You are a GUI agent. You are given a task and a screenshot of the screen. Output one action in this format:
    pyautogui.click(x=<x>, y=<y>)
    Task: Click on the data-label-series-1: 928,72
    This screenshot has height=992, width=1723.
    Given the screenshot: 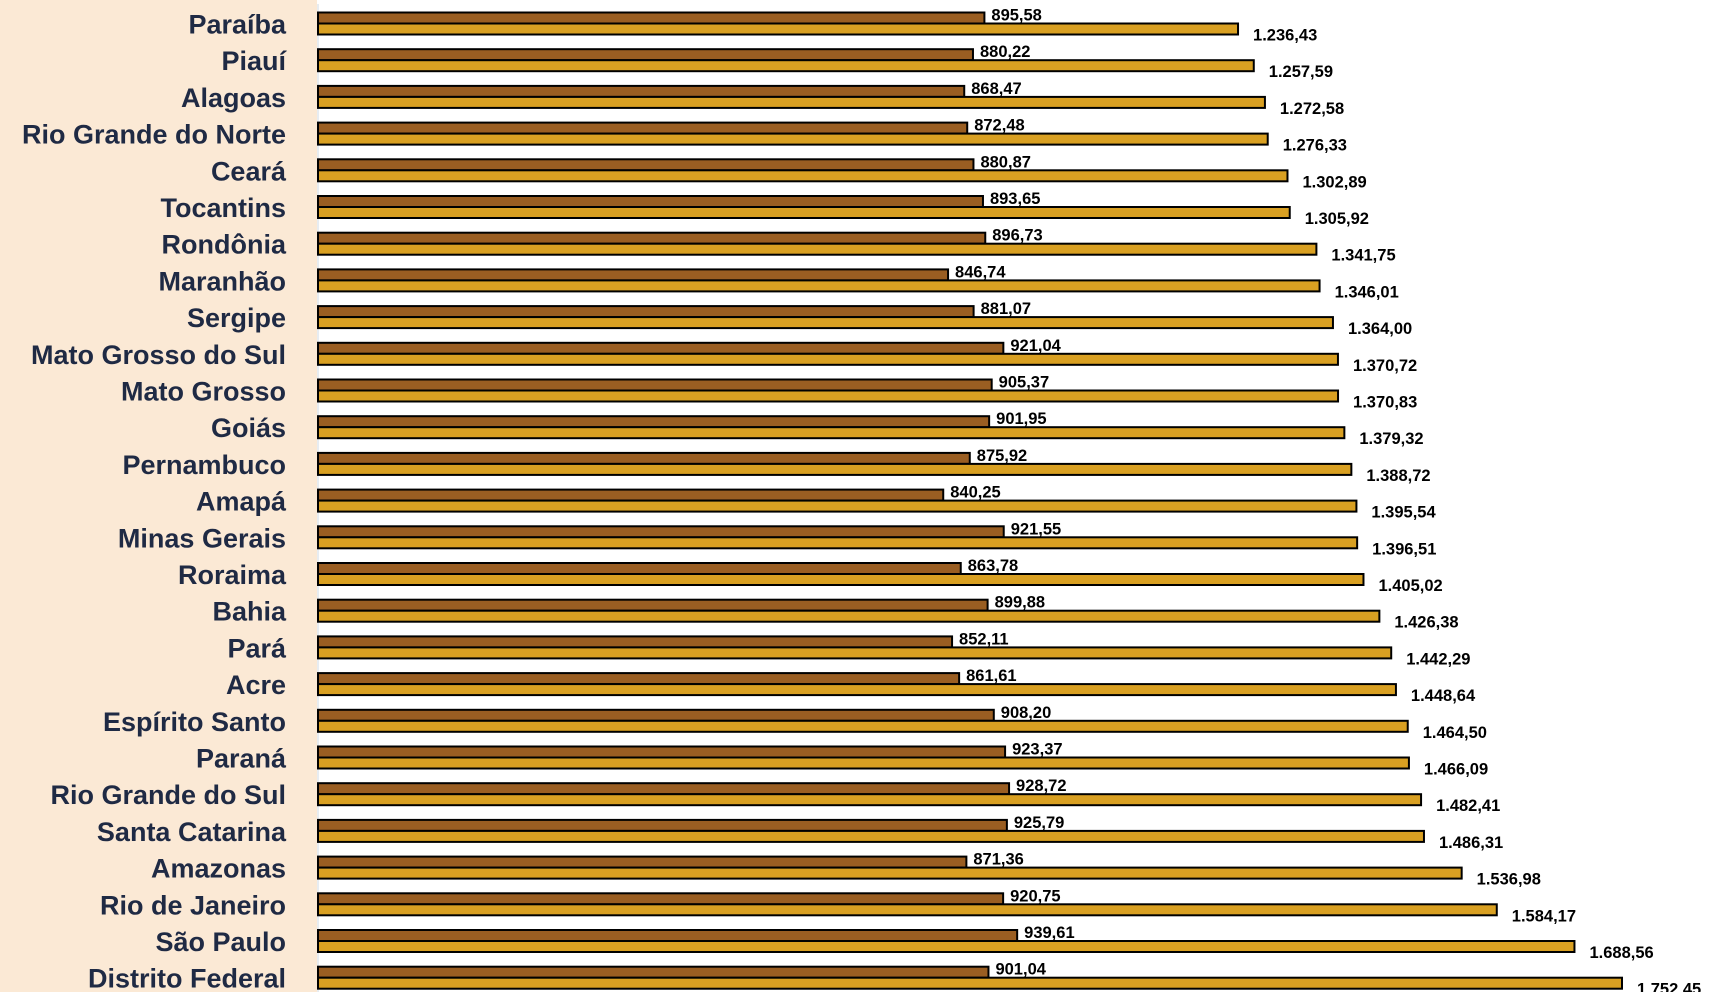 What is the action you would take?
    pyautogui.click(x=1041, y=786)
    